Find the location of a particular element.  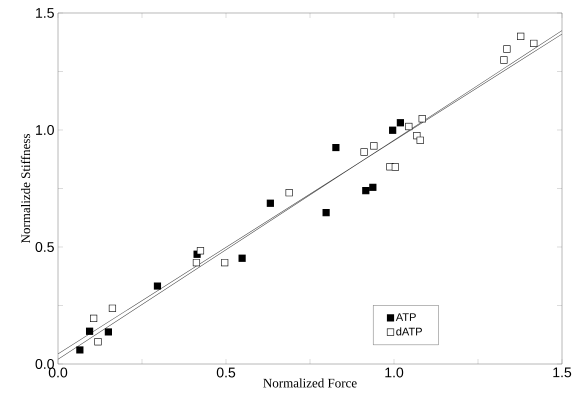

y-axis-title: Normalizde Stiffness is located at coordinates (25, 189).